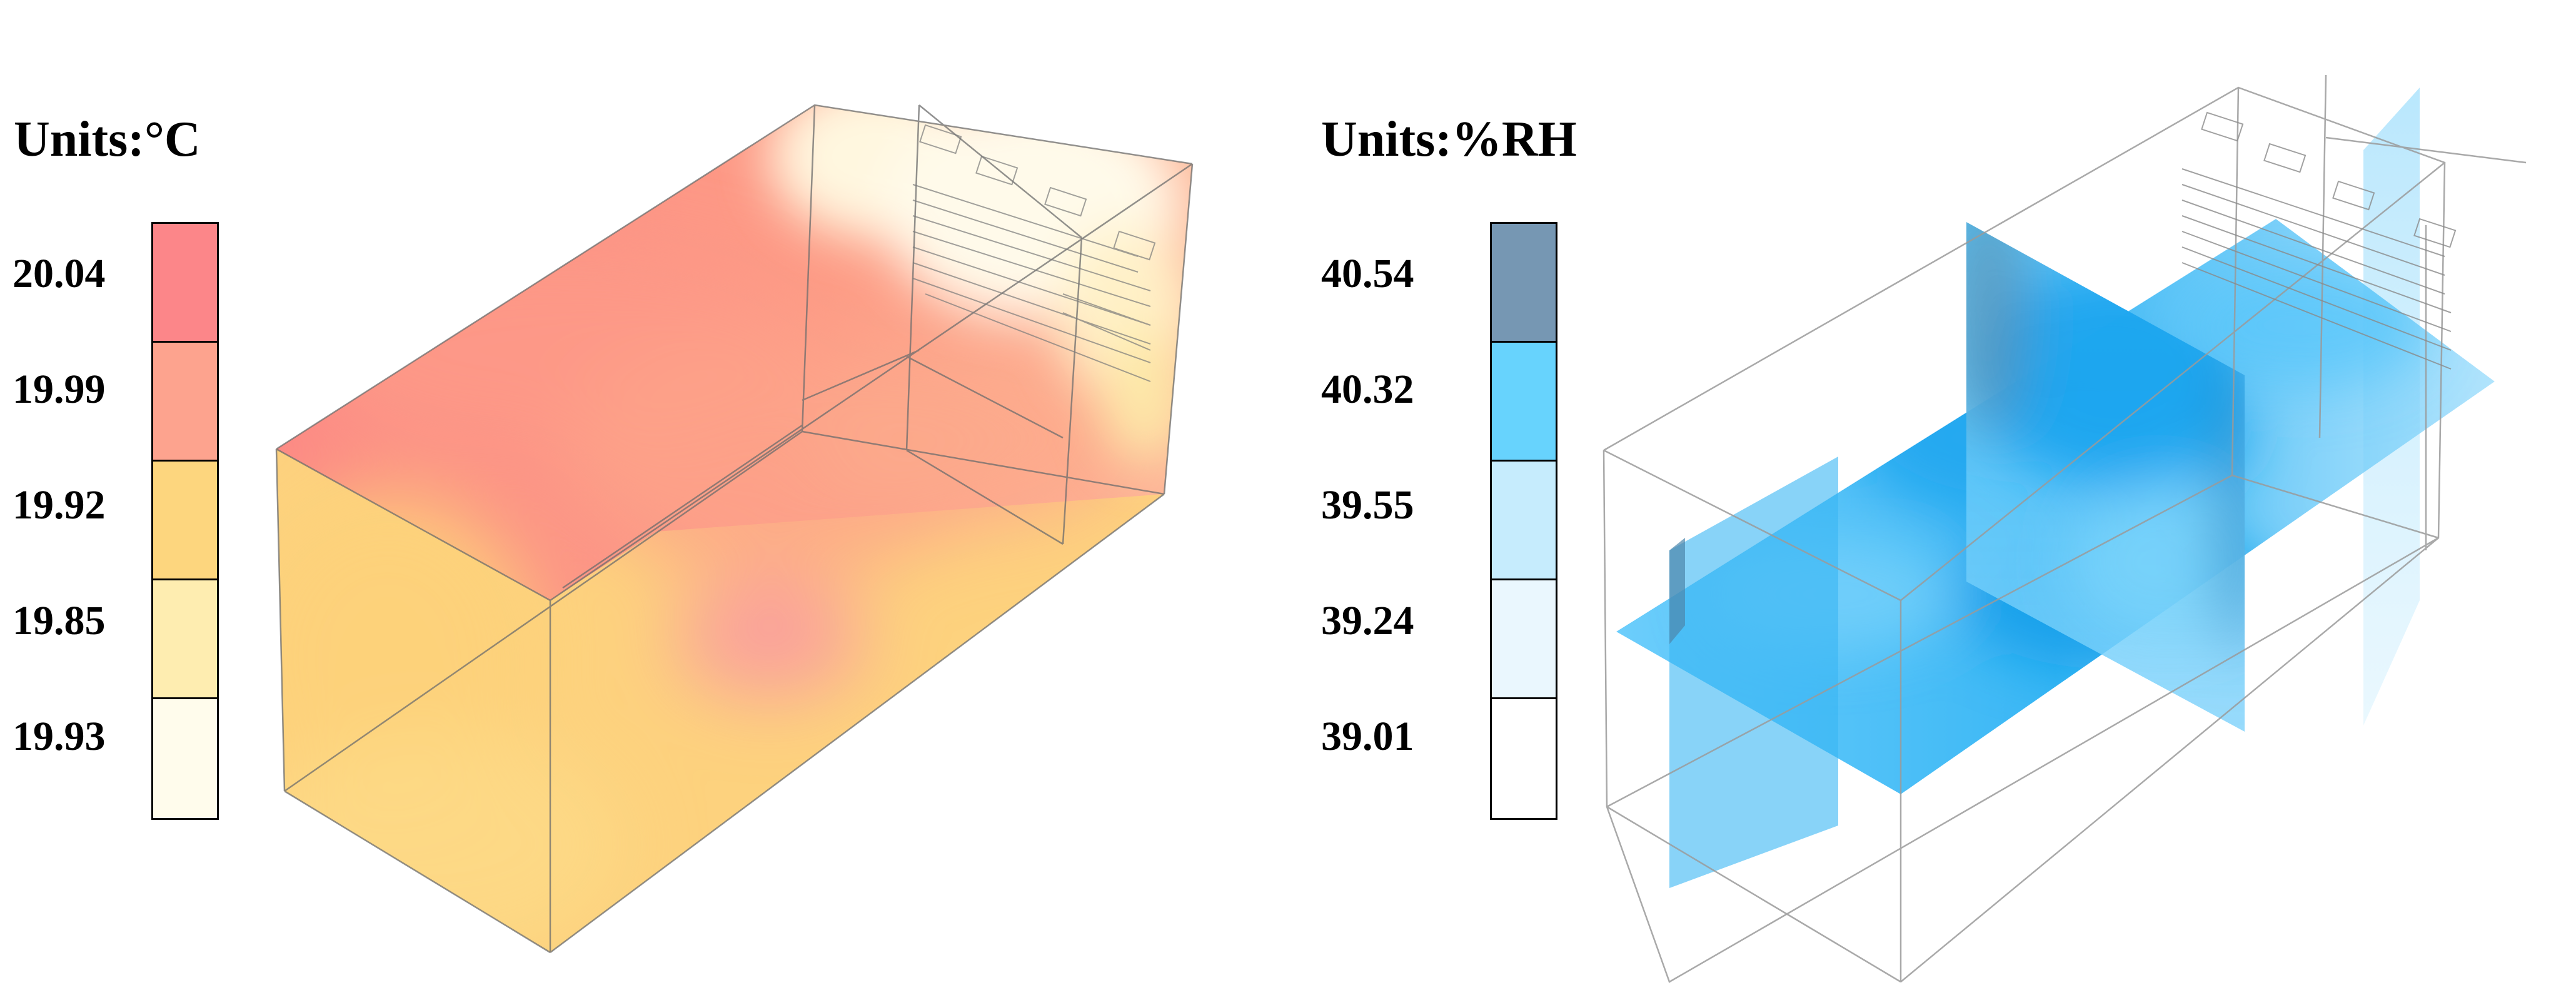  What do you see at coordinates (60, 737) in the screenshot?
I see `temperature-legend-label: 19.93` at bounding box center [60, 737].